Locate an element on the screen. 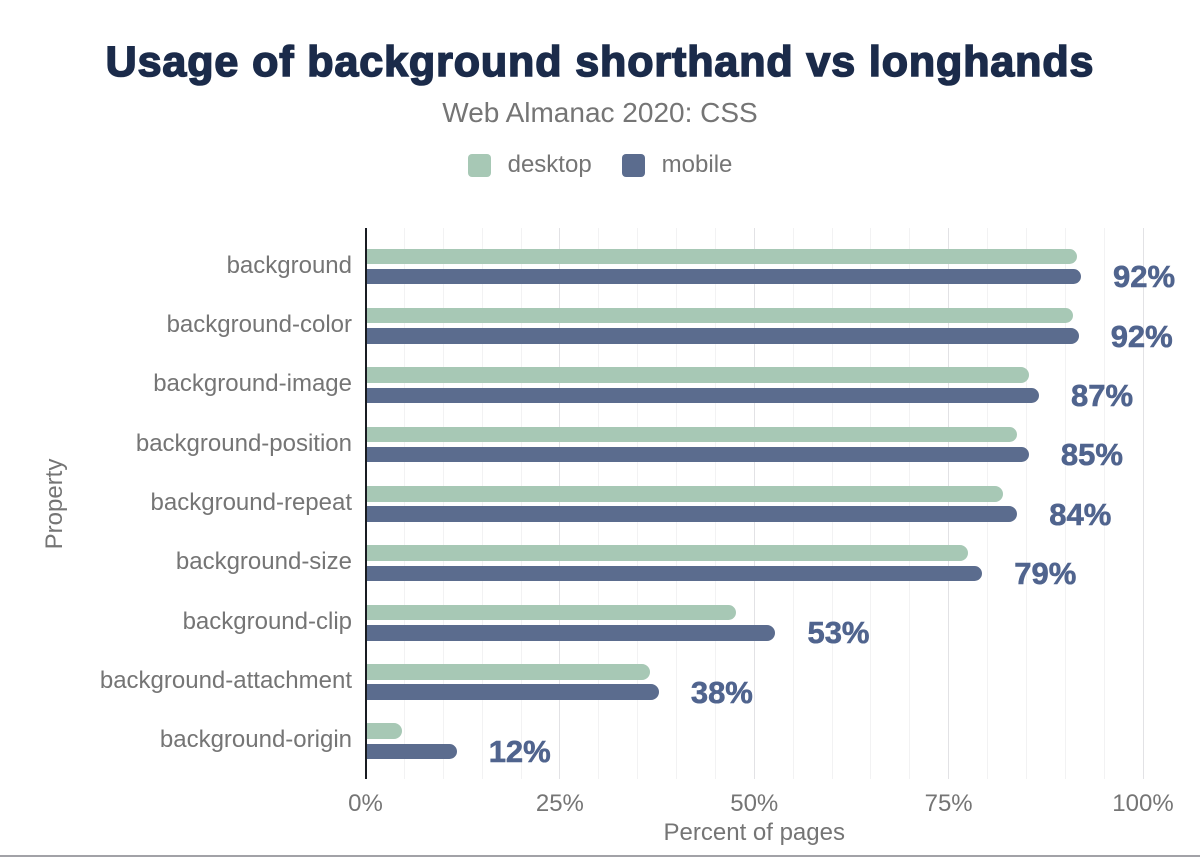 The height and width of the screenshot is (858, 1200). category-label: background-image is located at coordinates (252, 384).